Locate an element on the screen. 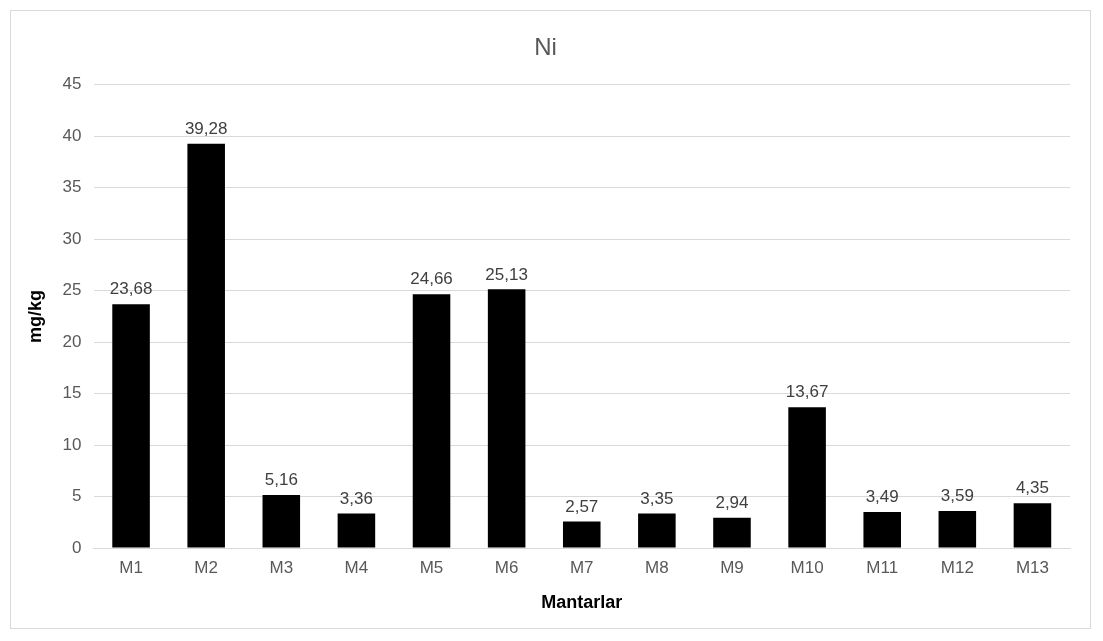 This screenshot has height=641, width=1103. x-tick-label: M9 is located at coordinates (732, 567).